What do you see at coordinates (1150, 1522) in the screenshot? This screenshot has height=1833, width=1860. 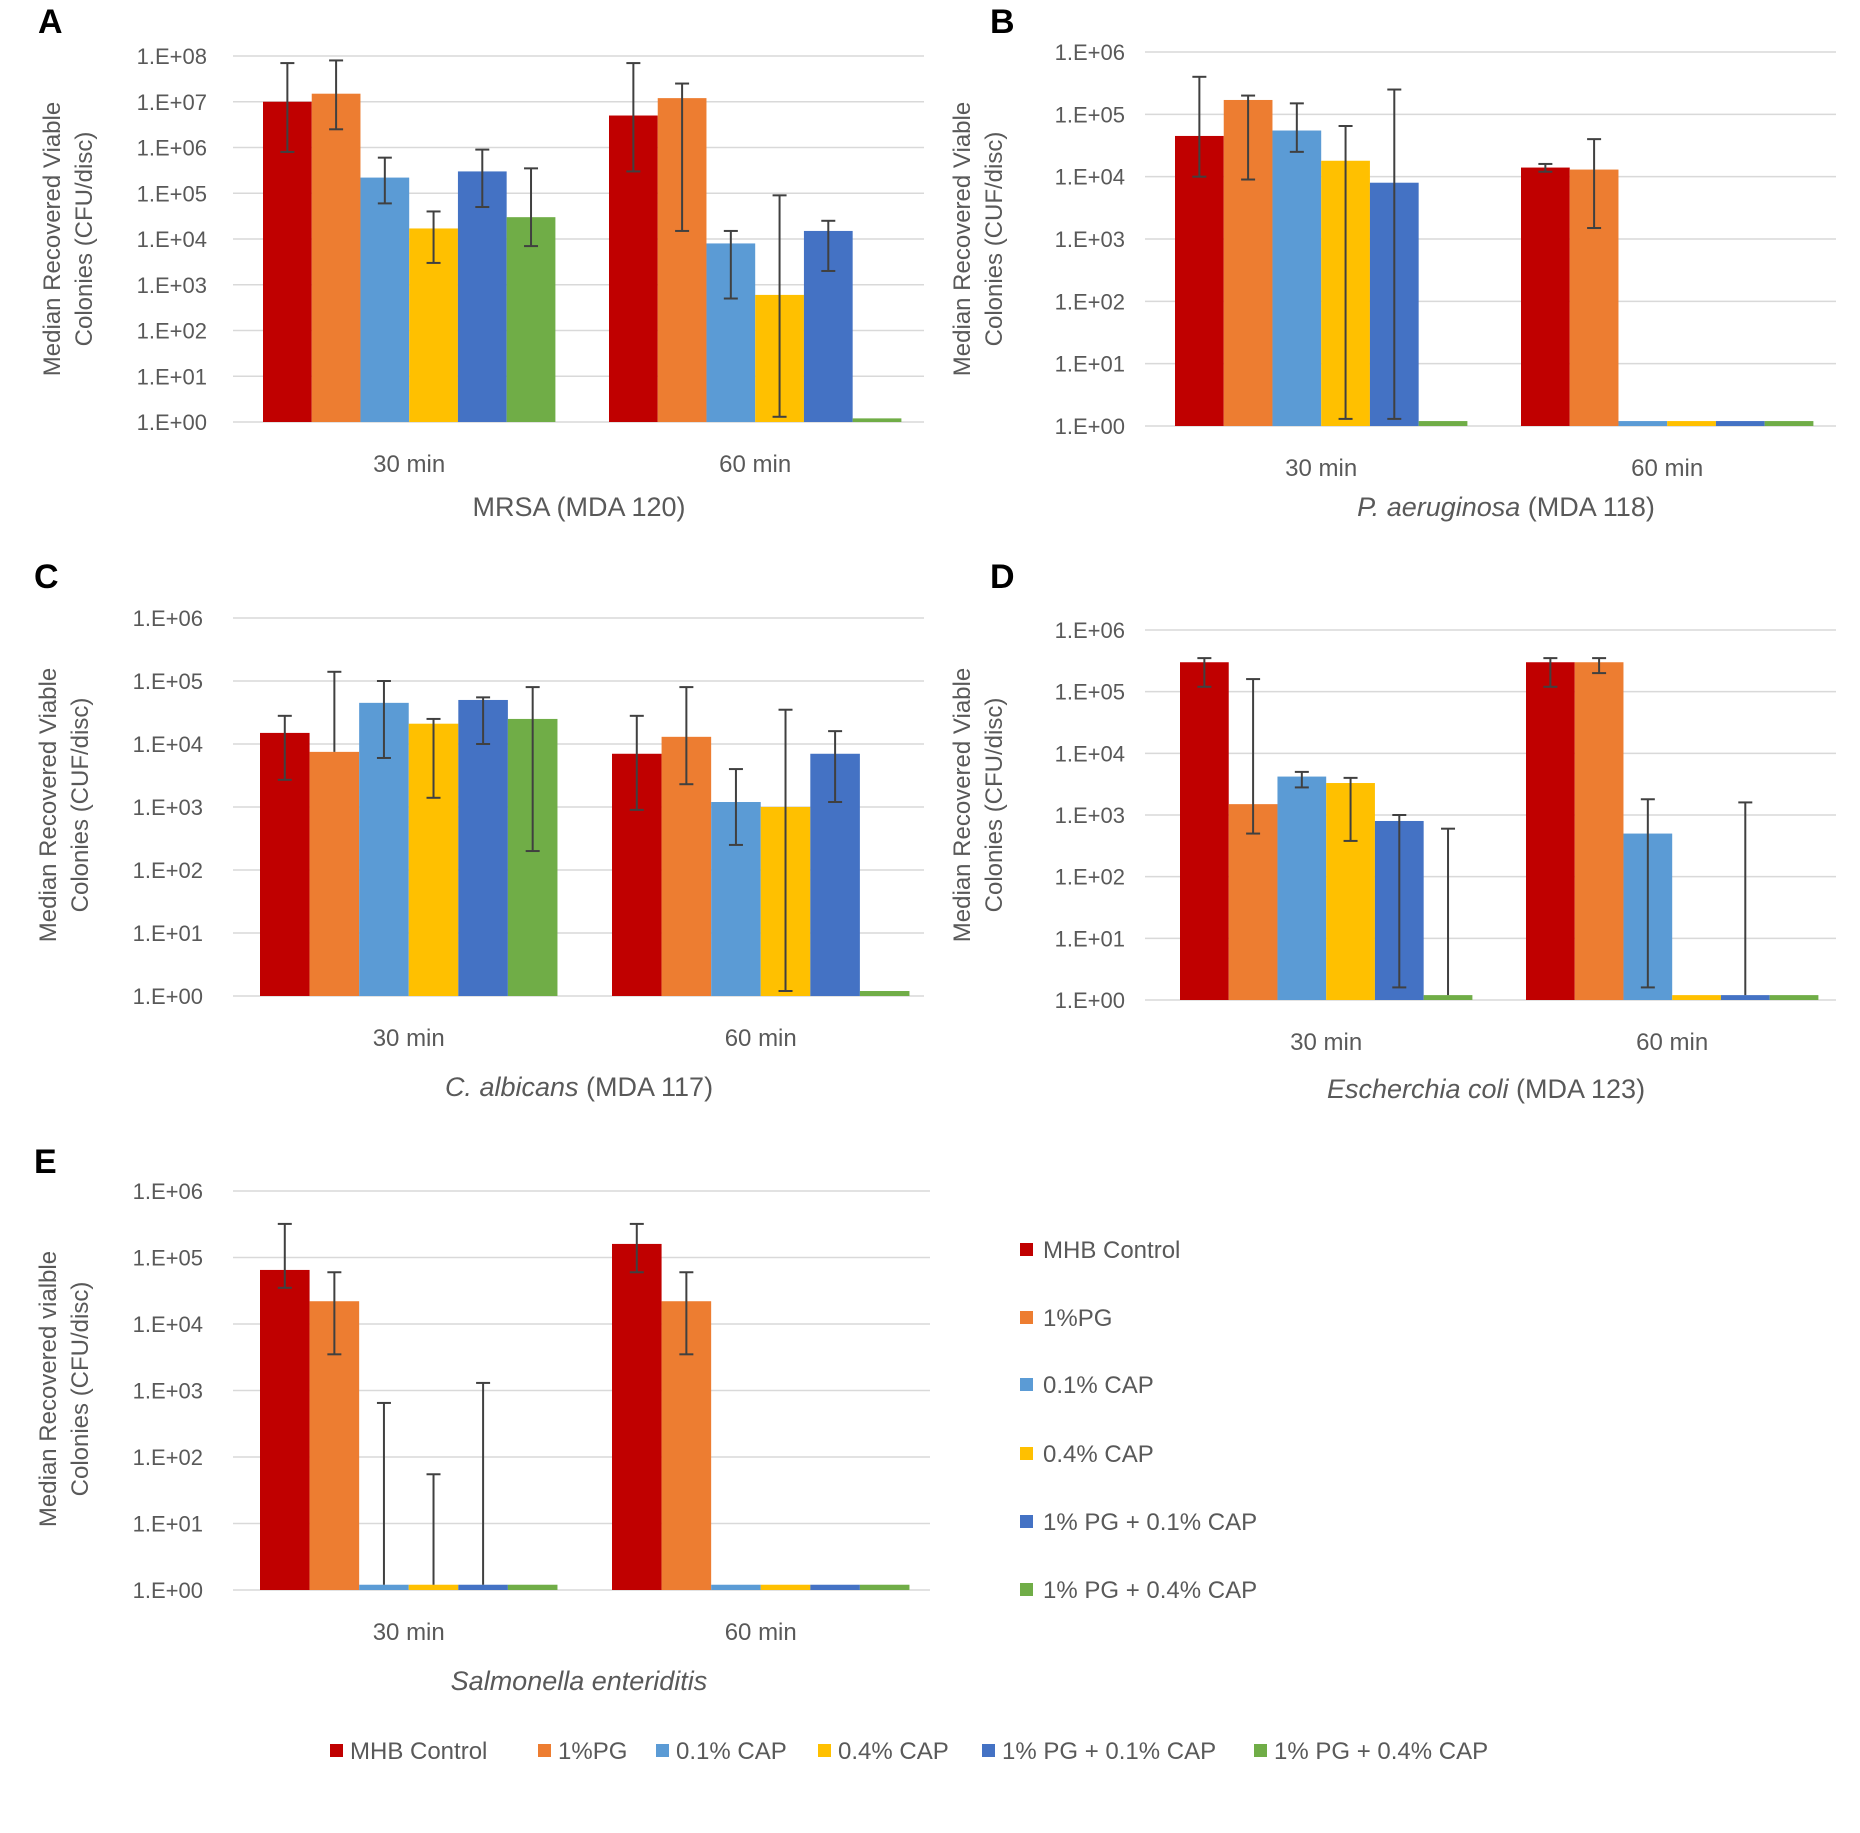 I see `legend-side-label-4: 1% PG + 0.1% CAP` at bounding box center [1150, 1522].